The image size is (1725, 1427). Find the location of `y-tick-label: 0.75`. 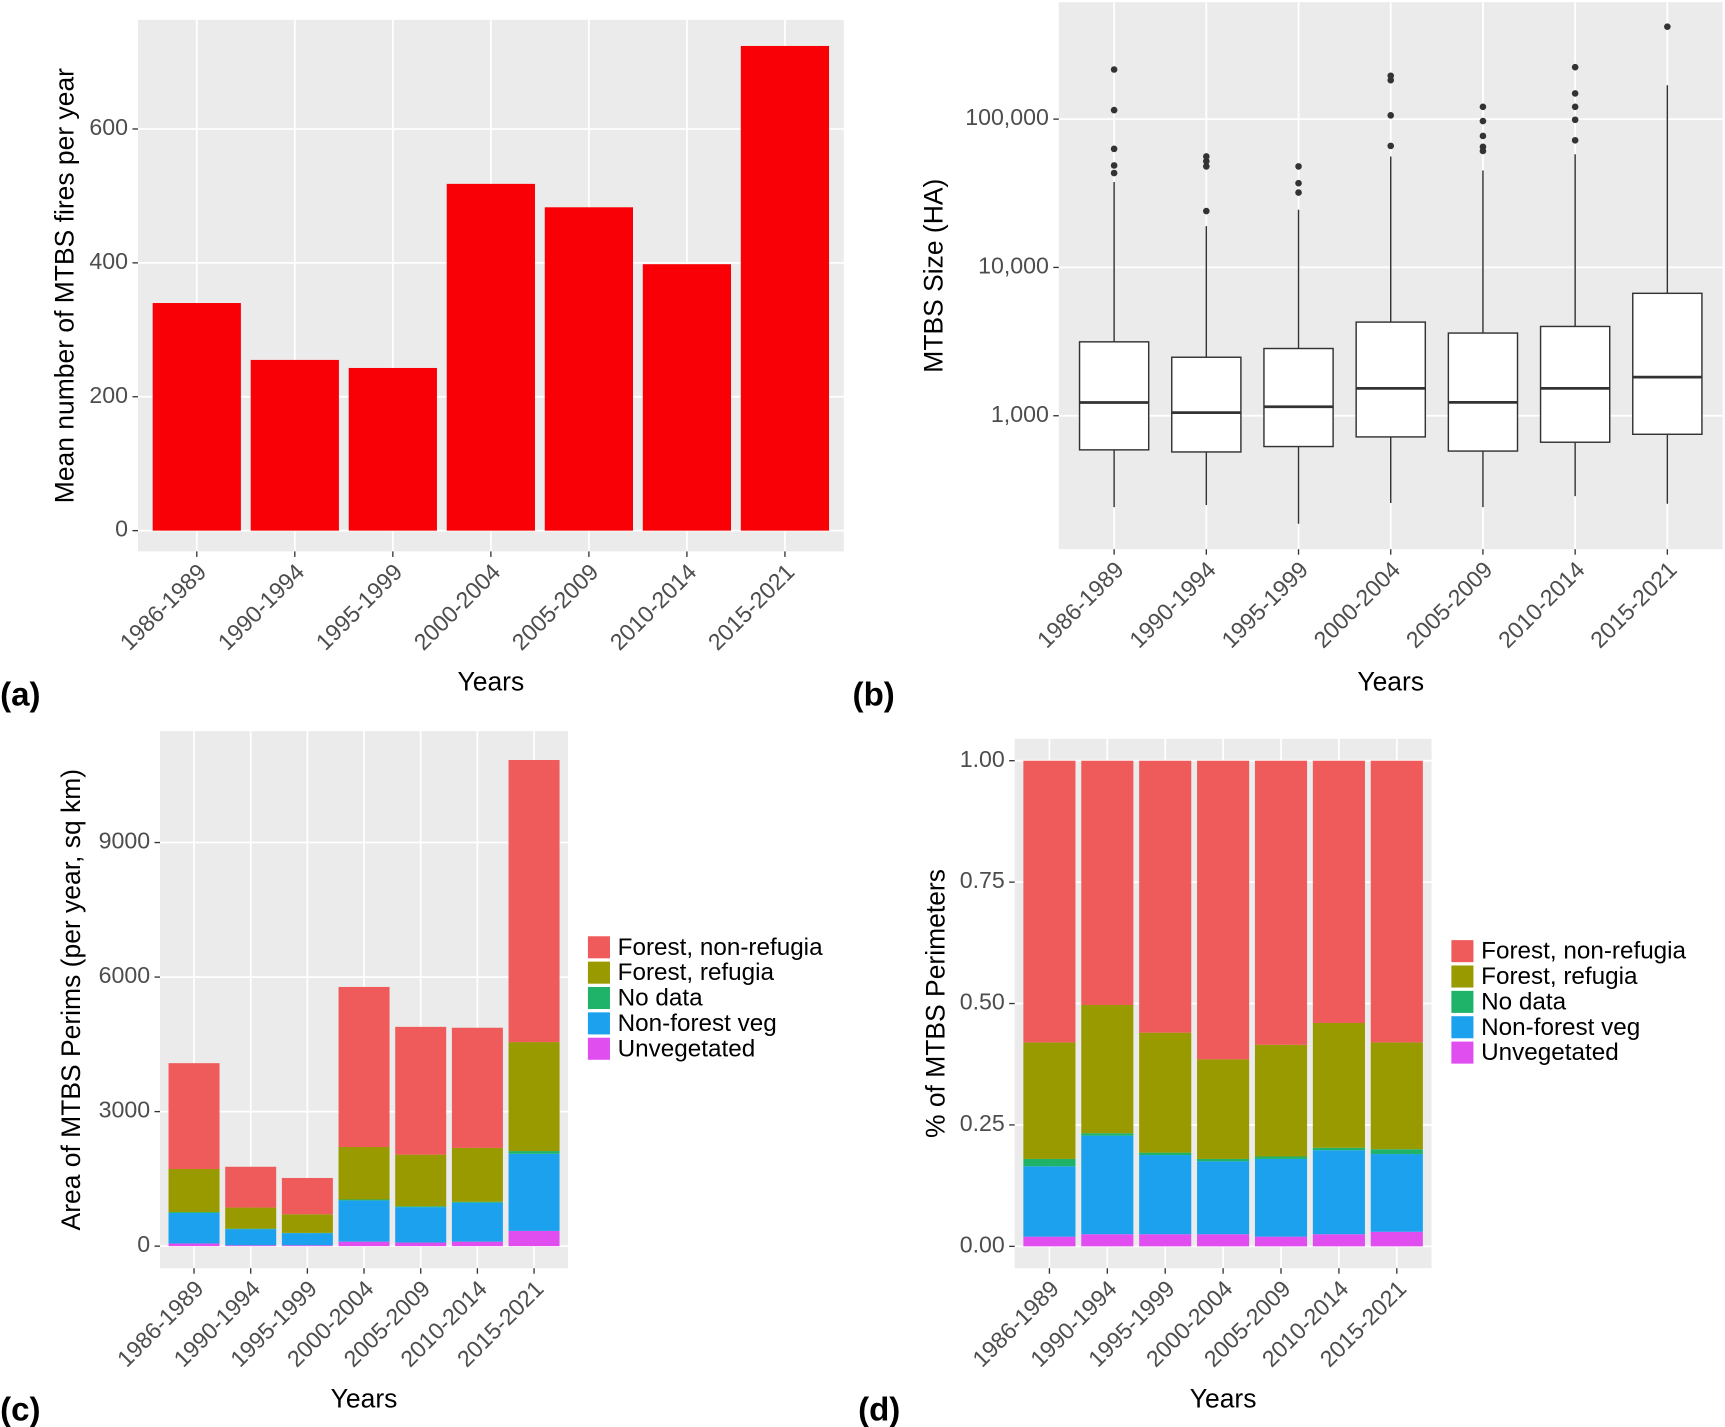

y-tick-label: 0.75 is located at coordinates (982, 880).